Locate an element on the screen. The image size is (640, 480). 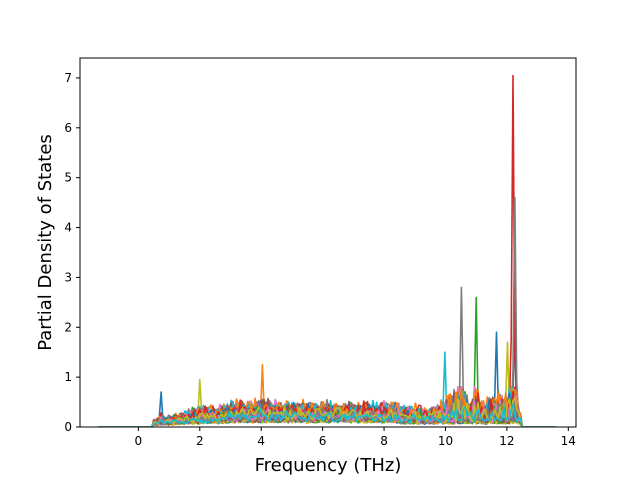
x-tick-label: 6 is located at coordinates (323, 441).